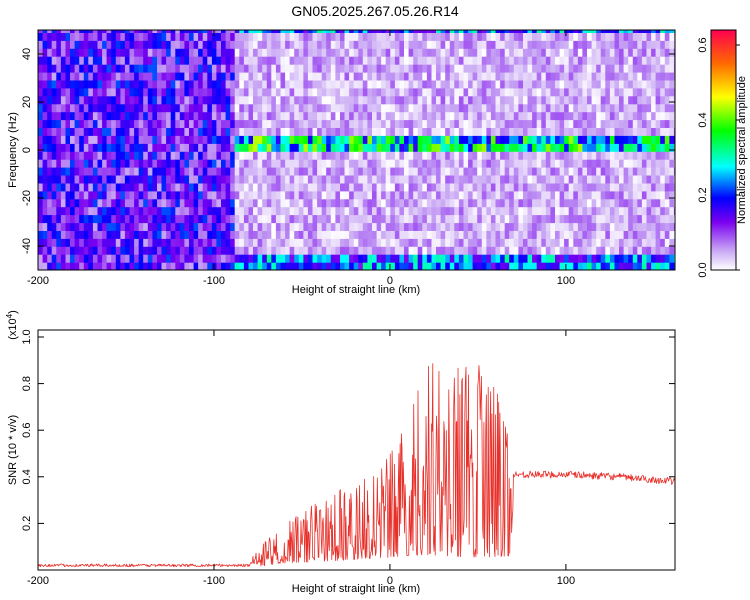  What do you see at coordinates (320, 123) in the screenshot?
I see `heatmap-cell-1909` at bounding box center [320, 123].